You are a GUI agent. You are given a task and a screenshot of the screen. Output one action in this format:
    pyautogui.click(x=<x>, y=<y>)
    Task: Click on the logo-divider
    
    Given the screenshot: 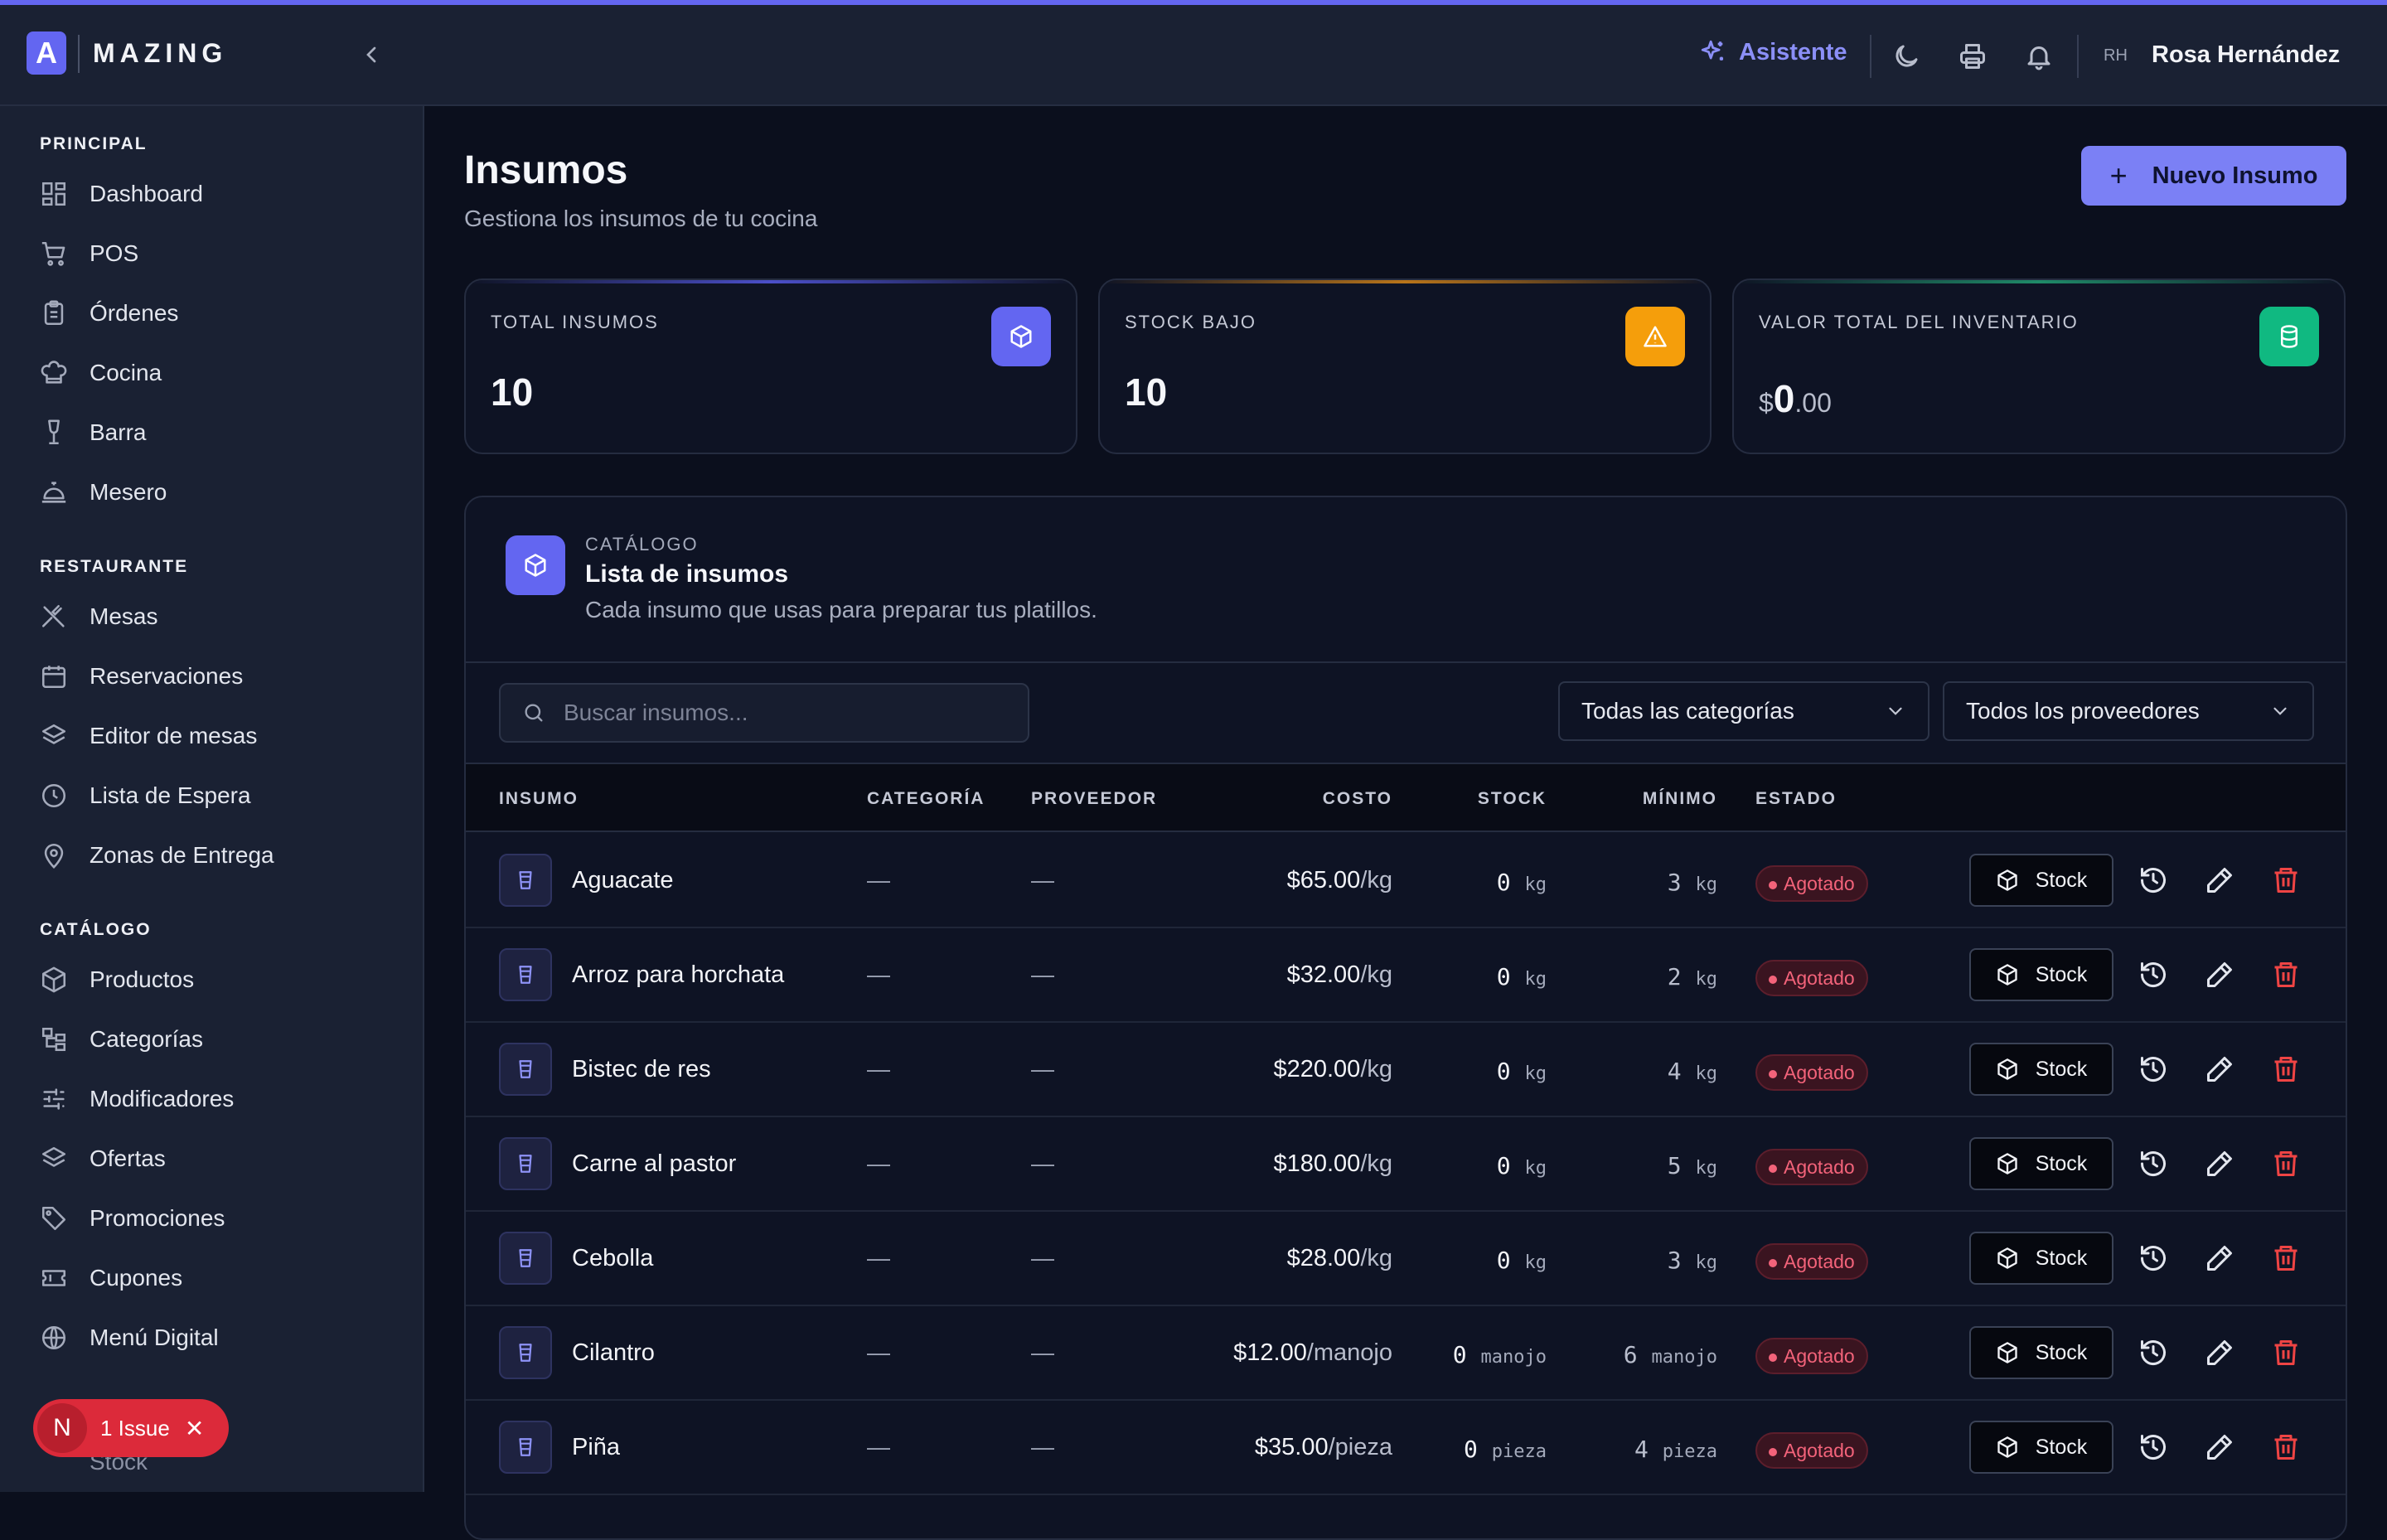 What is the action you would take?
    pyautogui.click(x=79, y=54)
    